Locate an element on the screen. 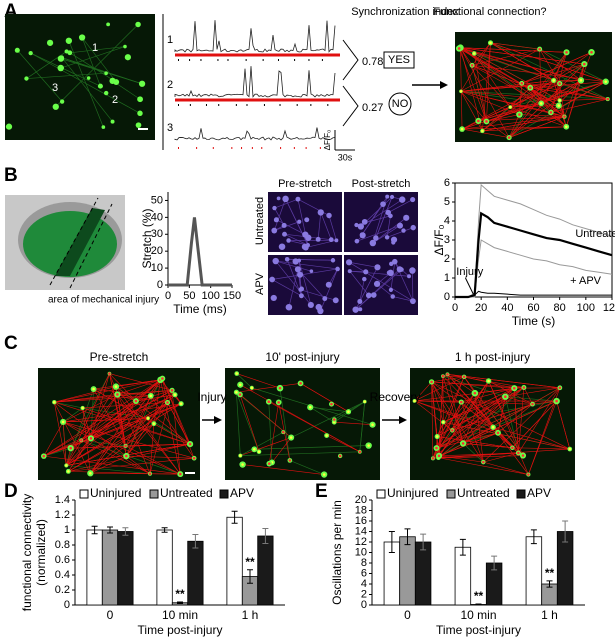  answer-box is located at coordinates (399, 60).